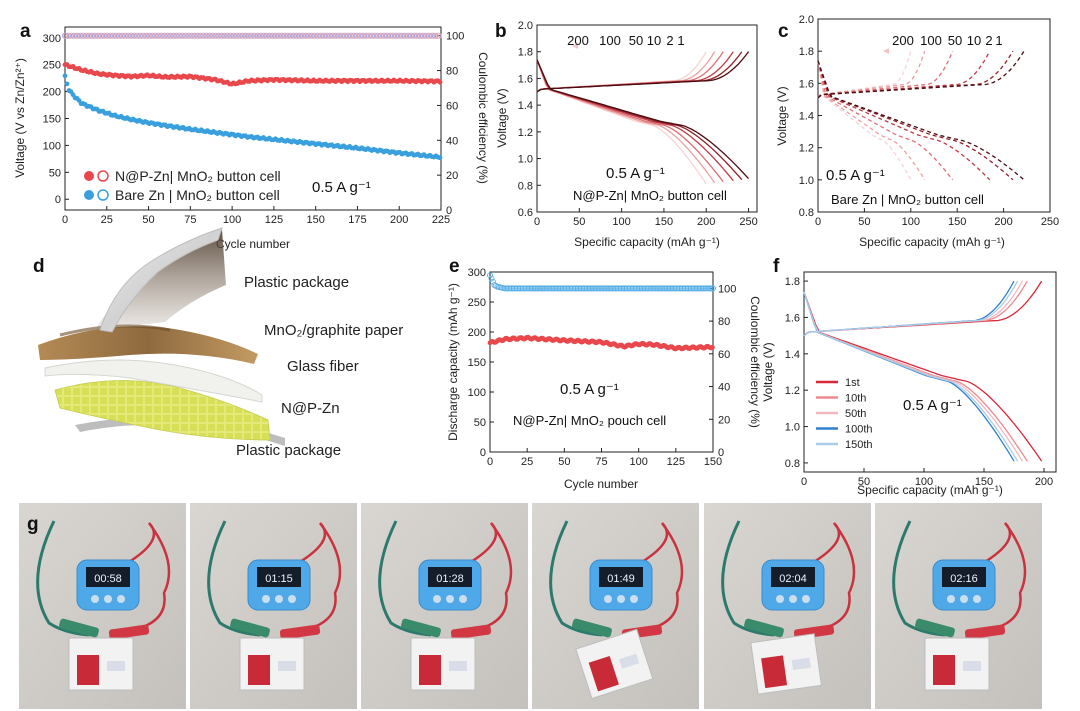 The image size is (1080, 711). Describe the element at coordinates (537, 222) in the screenshot. I see `x-tick-label: 0` at that location.